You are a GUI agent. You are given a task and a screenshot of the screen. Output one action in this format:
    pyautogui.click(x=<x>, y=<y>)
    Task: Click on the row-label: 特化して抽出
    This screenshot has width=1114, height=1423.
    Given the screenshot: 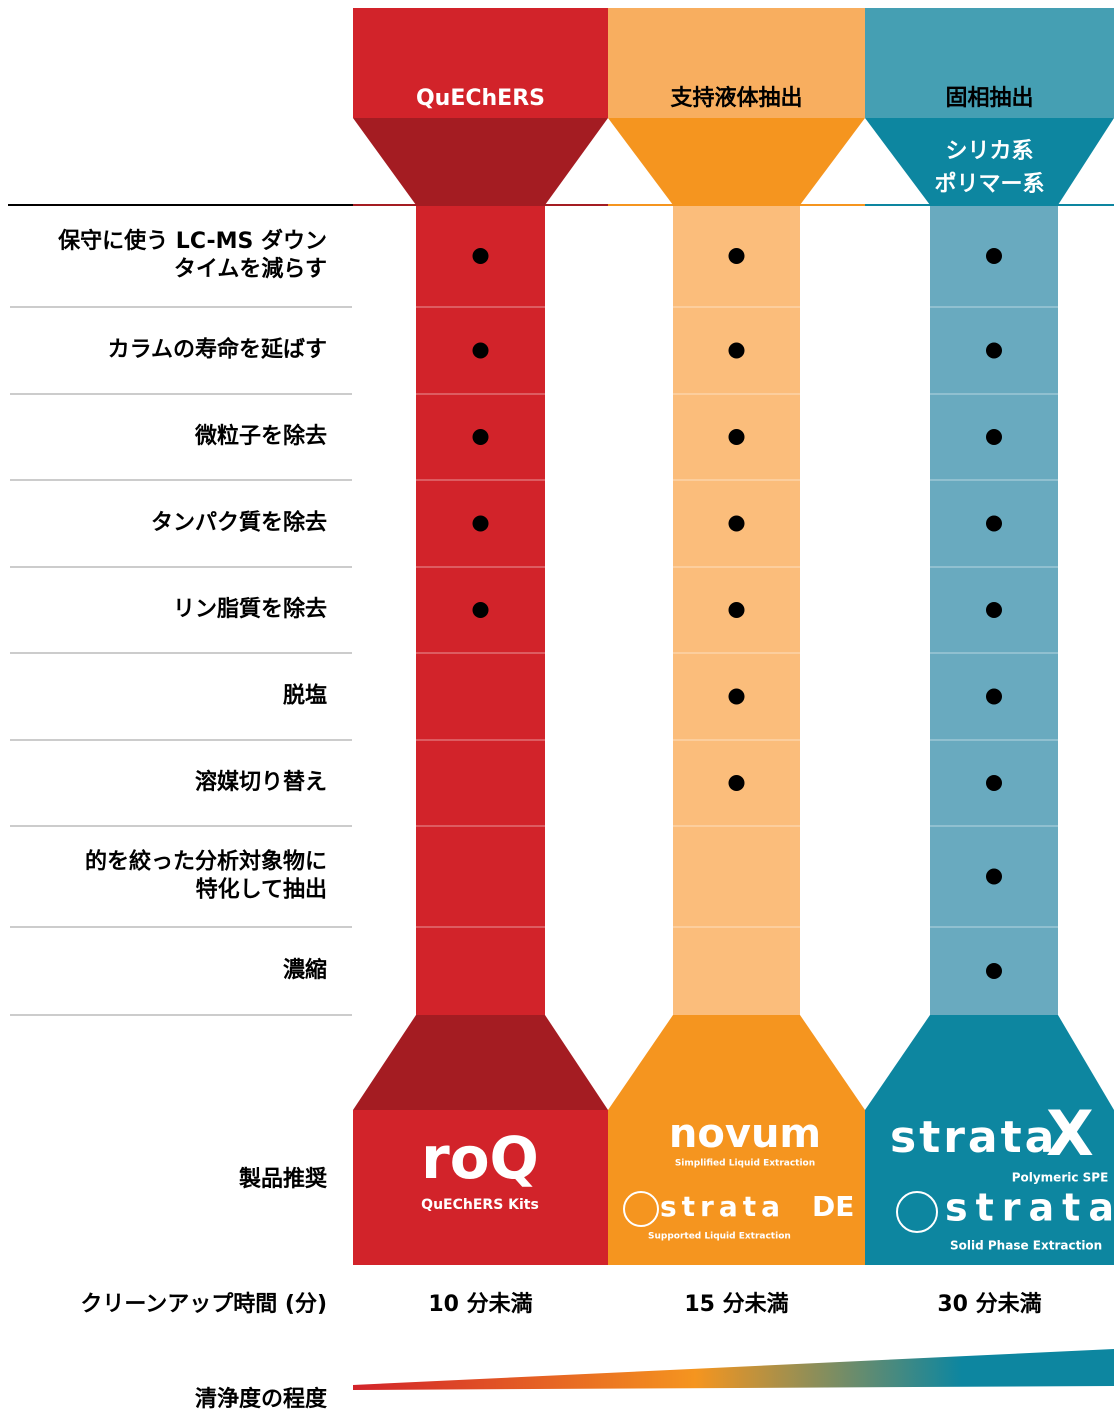 What is the action you would take?
    pyautogui.click(x=261, y=890)
    